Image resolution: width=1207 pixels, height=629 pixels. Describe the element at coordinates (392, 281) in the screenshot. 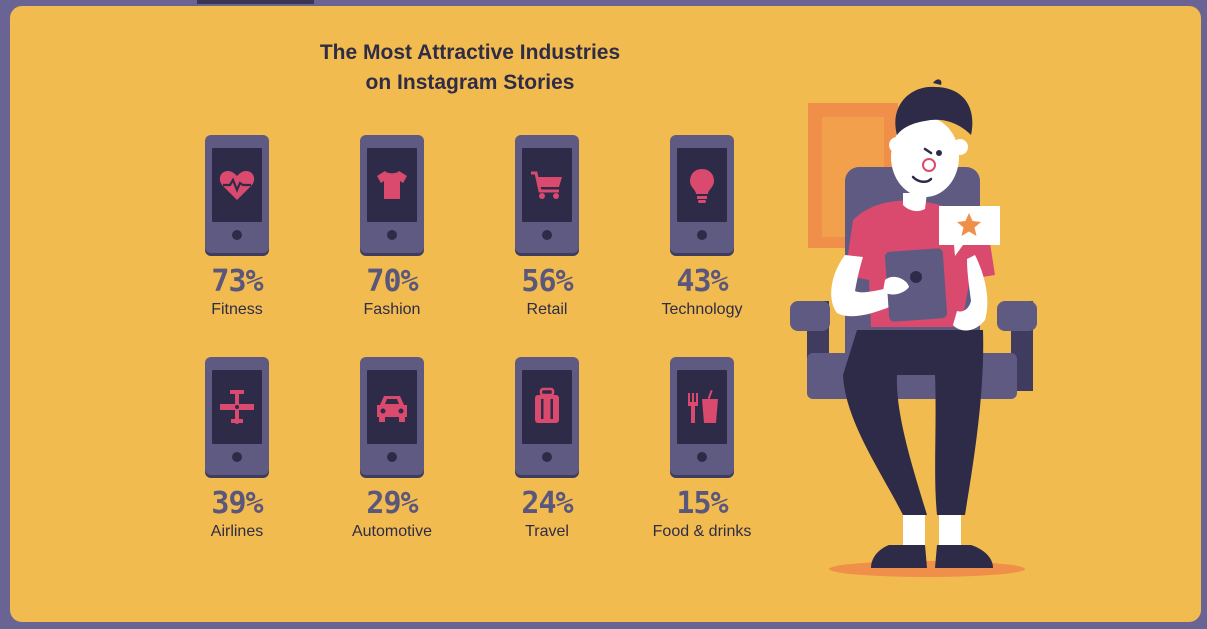

I see `industry-percent: 70%` at that location.